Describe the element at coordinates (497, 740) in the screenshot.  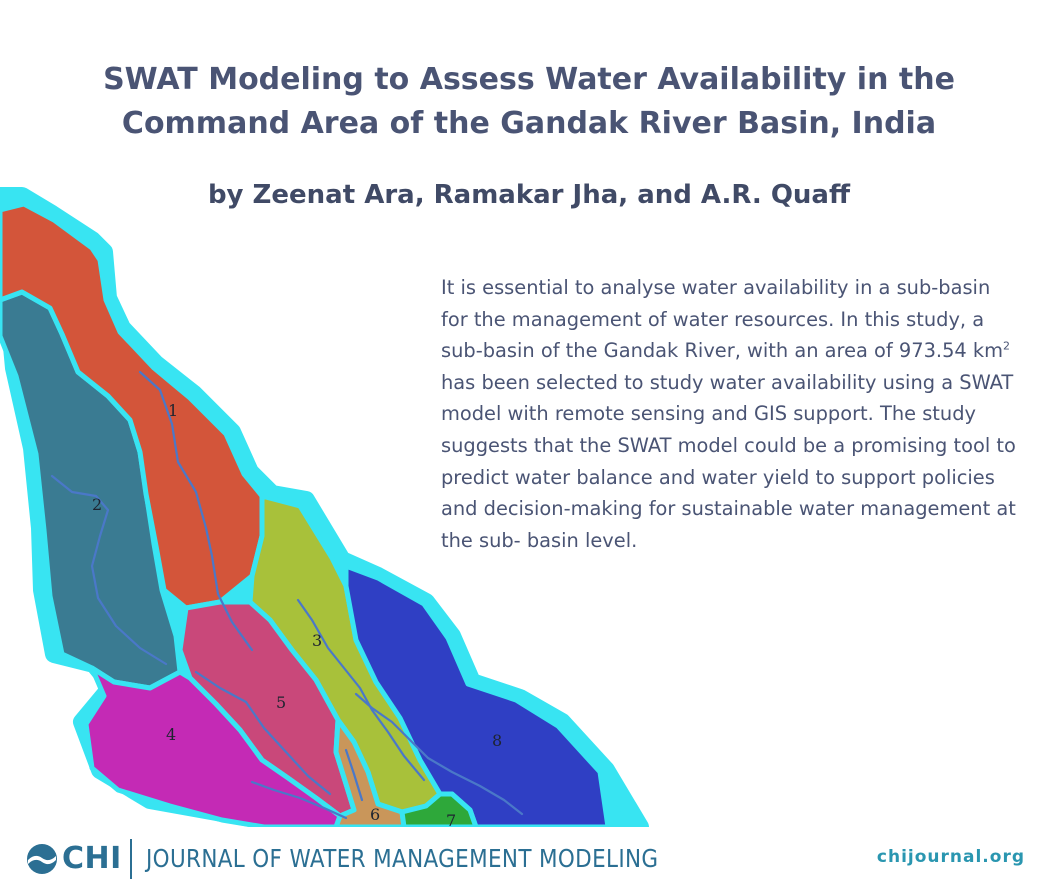
I see `subbasin-label-8: 8` at that location.